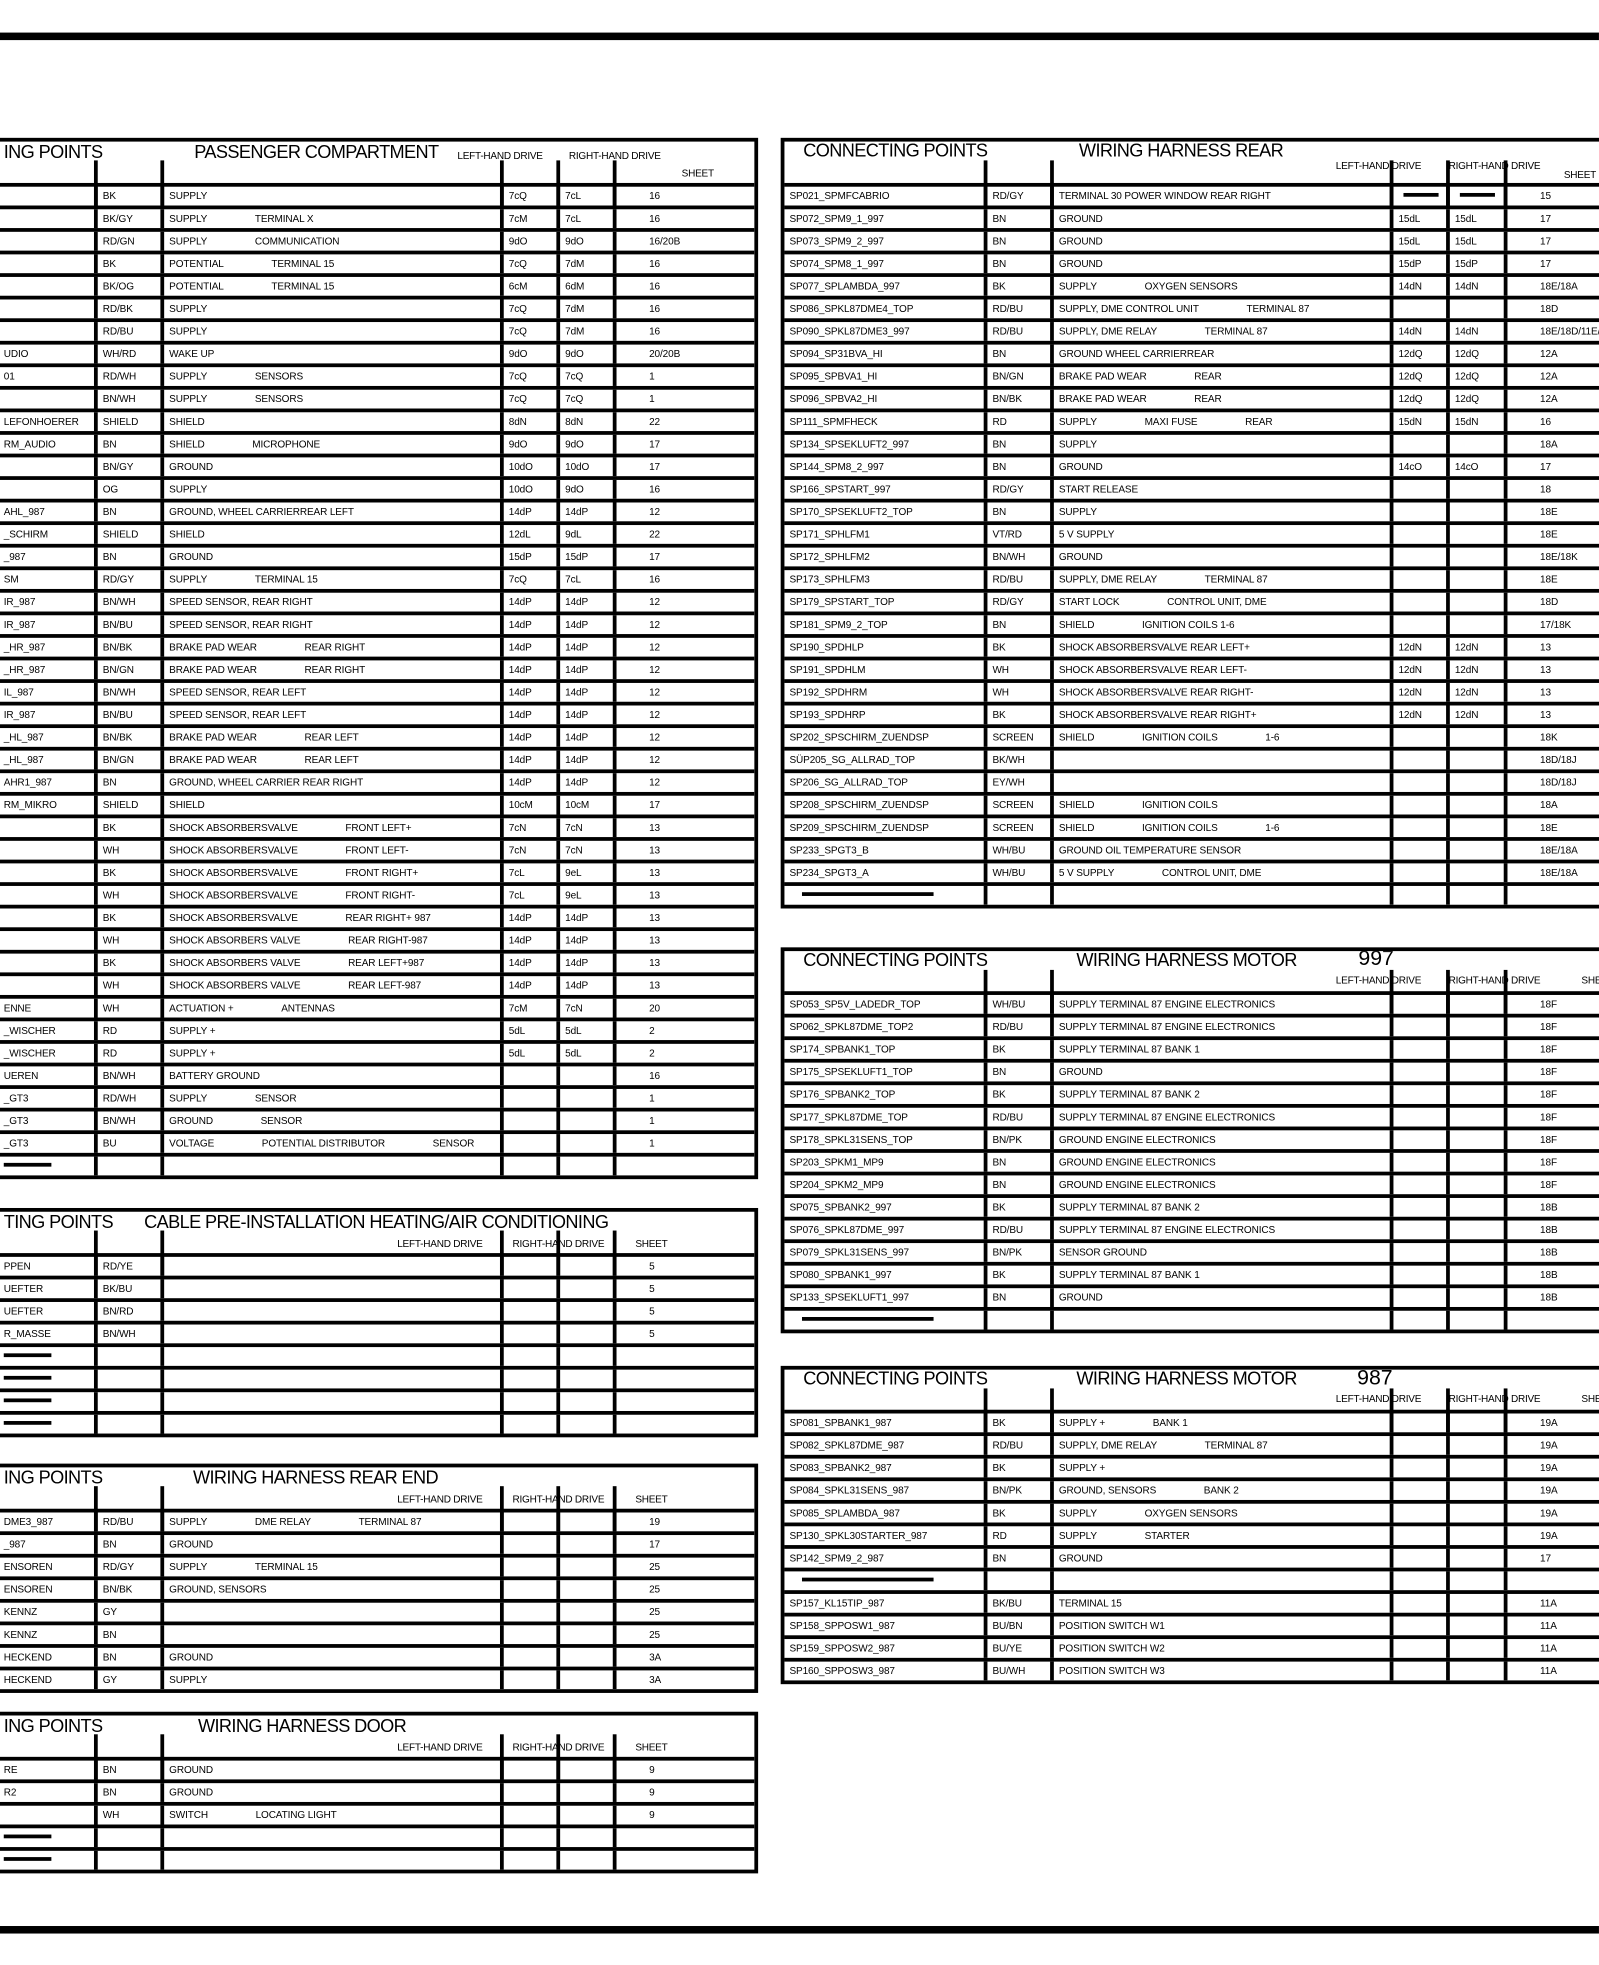 Image resolution: width=1599 pixels, height=1965 pixels. Describe the element at coordinates (188, 1815) in the screenshot. I see `description-part: SWITCH` at that location.